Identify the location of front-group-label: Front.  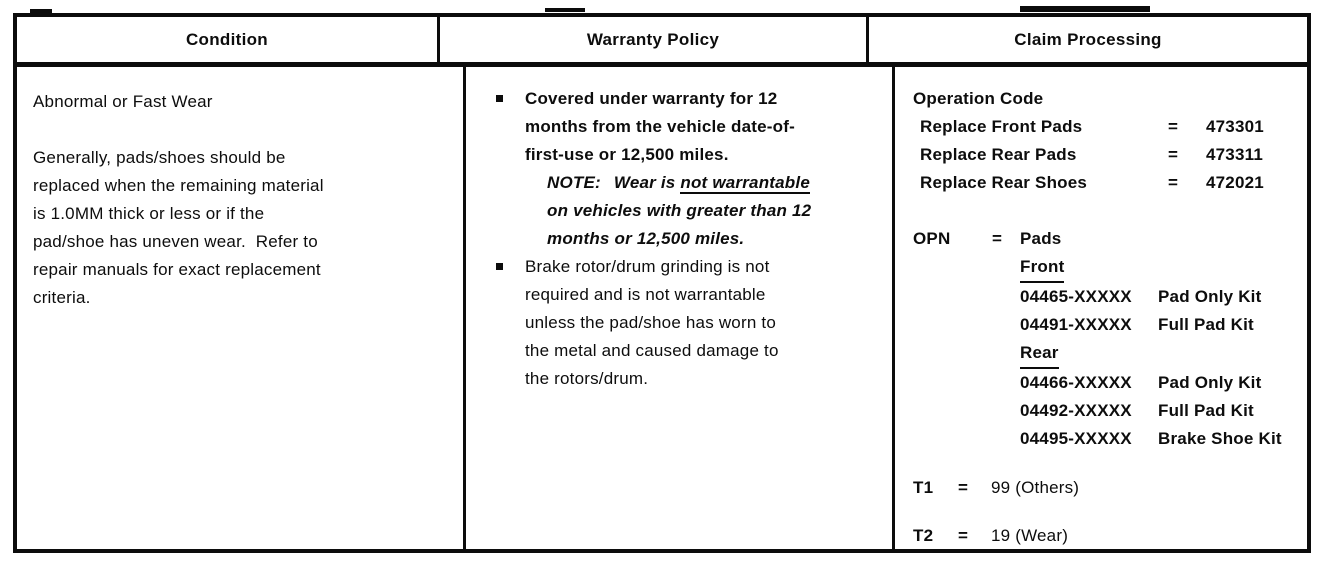
(1042, 268).